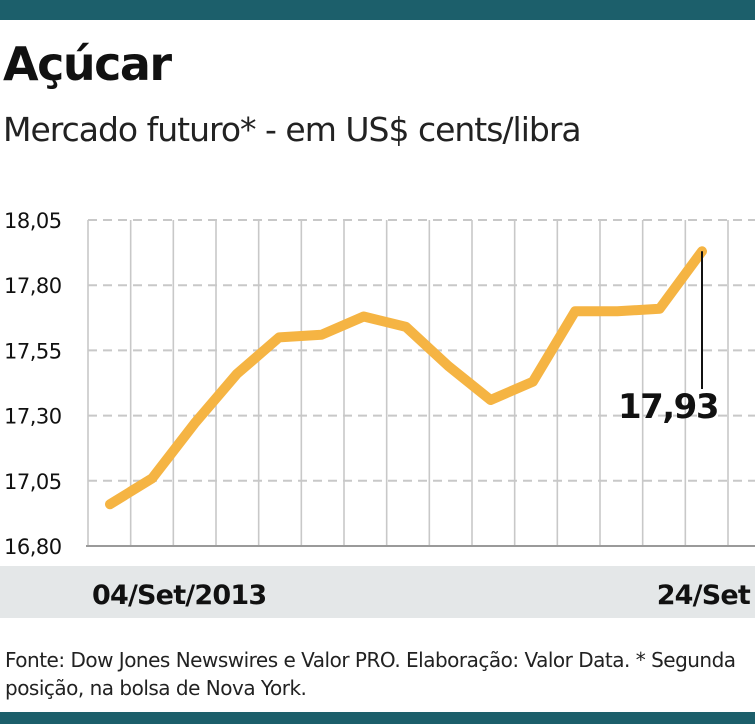 This screenshot has width=755, height=724. What do you see at coordinates (668, 407) in the screenshot?
I see `last-value-label: 17,93` at bounding box center [668, 407].